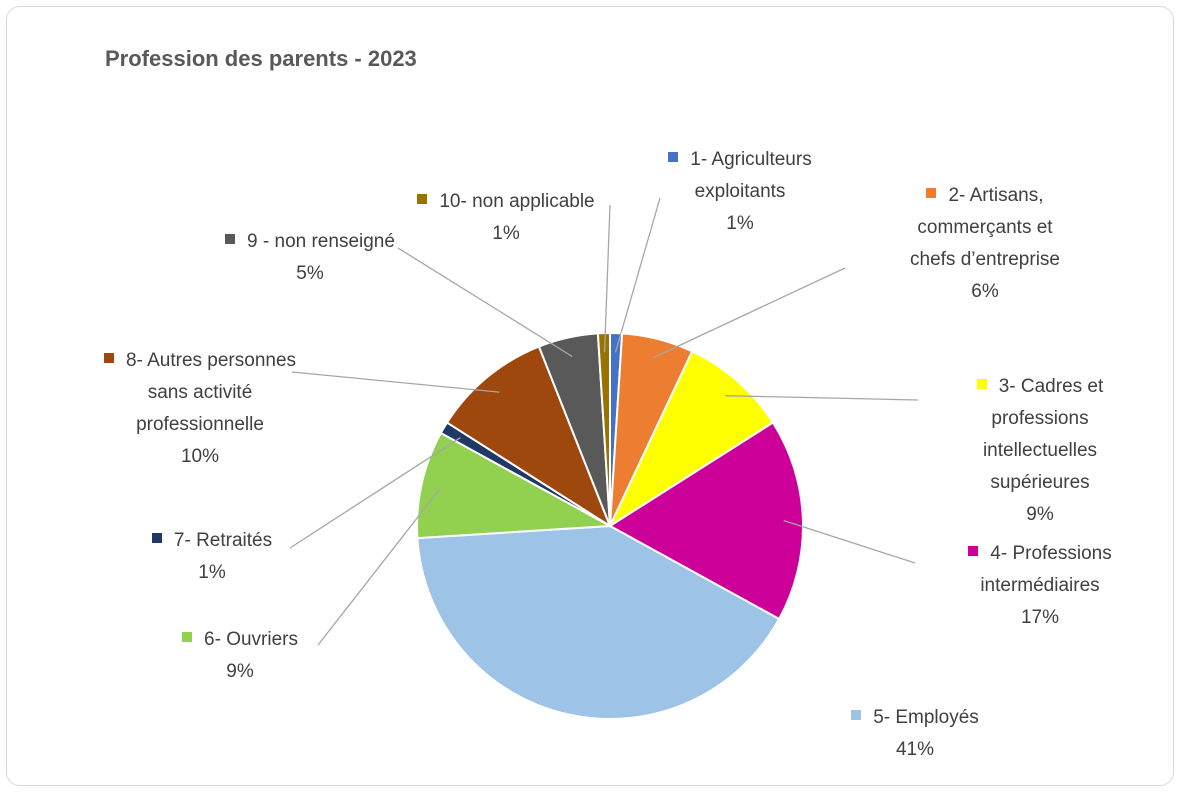 The image size is (1182, 793). Describe the element at coordinates (915, 749) in the screenshot. I see `value-label: 41%` at that location.